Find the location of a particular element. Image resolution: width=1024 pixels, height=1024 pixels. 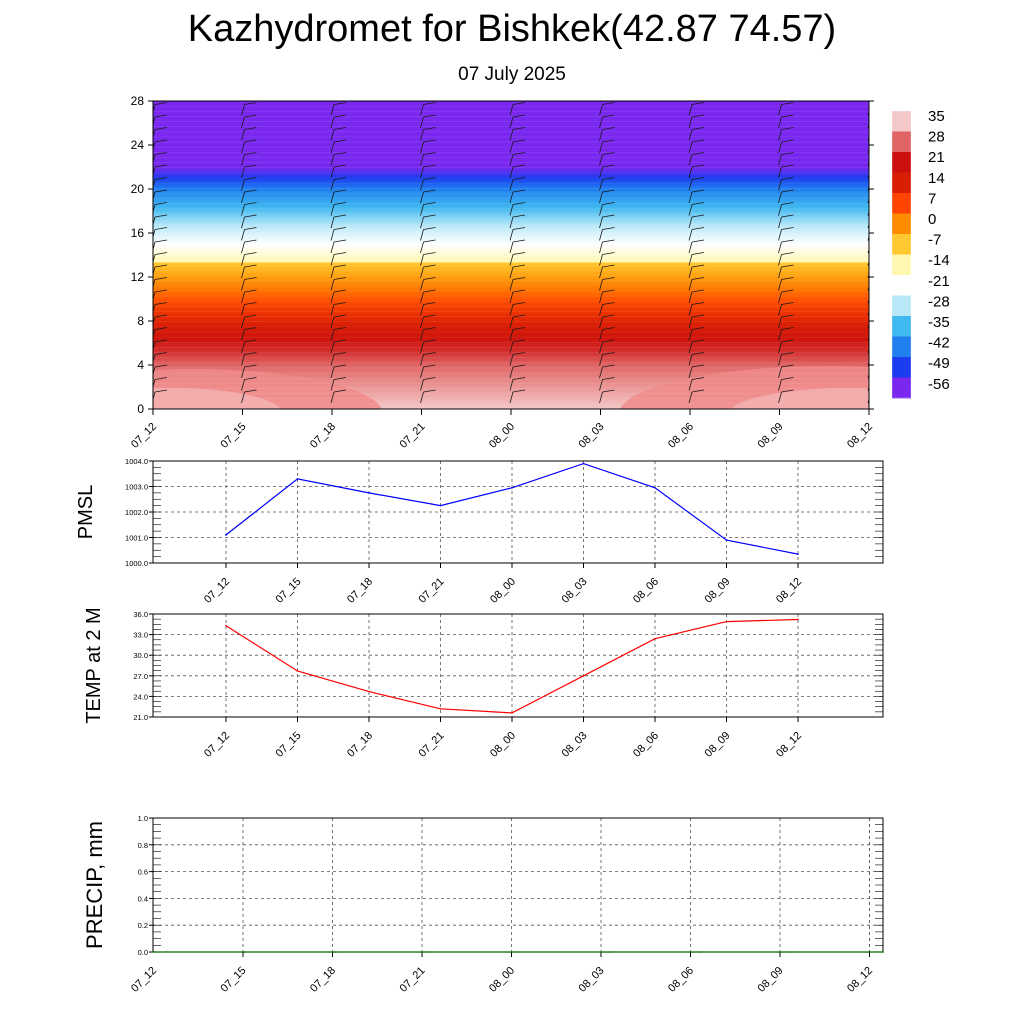

colorbar-tick-label: 0 is located at coordinates (932, 219).